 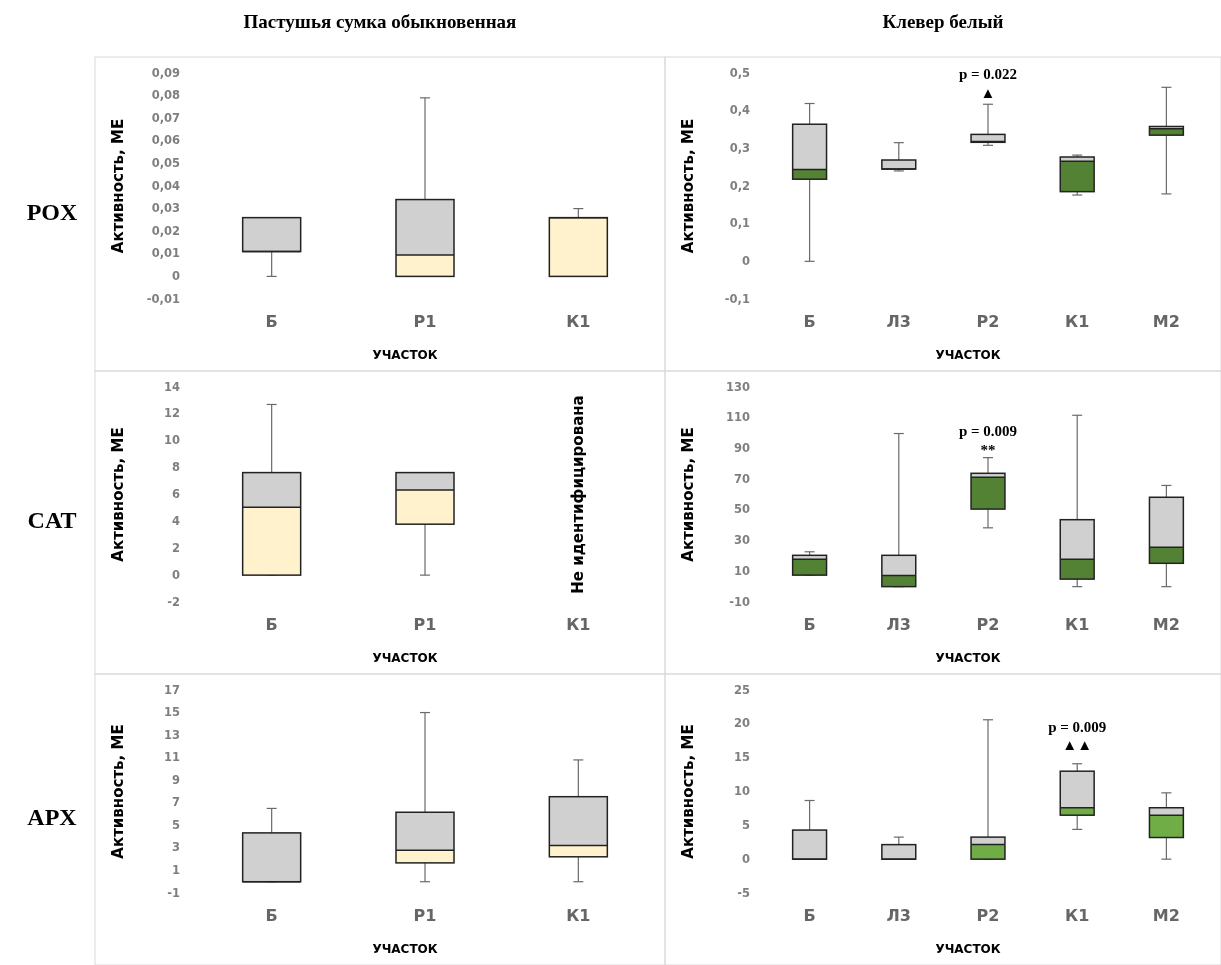 What do you see at coordinates (165, 72) in the screenshot?
I see `y-tick-label: 0,09` at bounding box center [165, 72].